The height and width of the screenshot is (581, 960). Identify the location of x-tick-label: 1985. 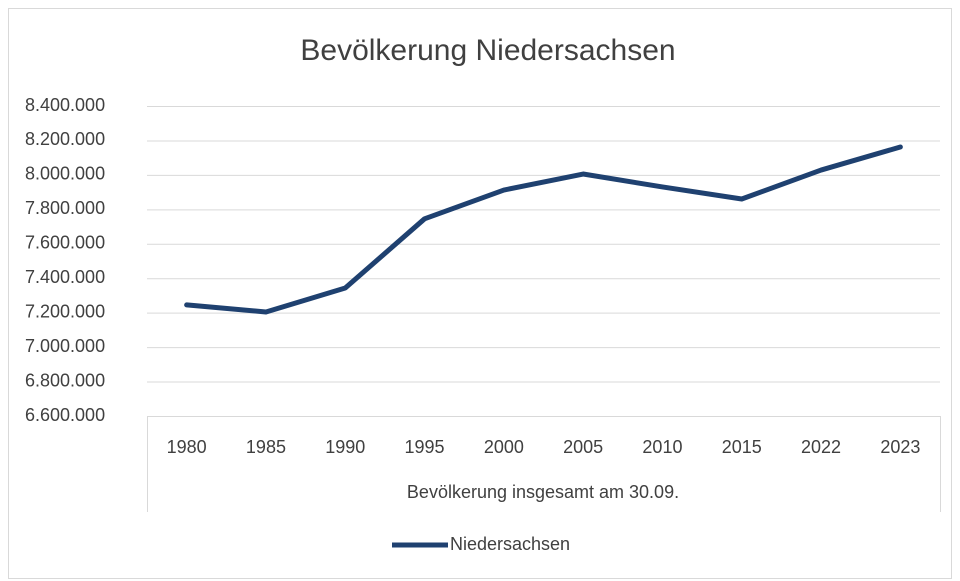
(266, 447).